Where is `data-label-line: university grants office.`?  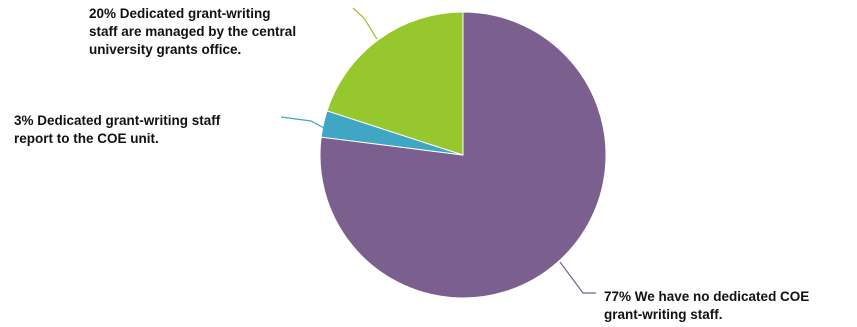 data-label-line: university grants office. is located at coordinates (165, 49).